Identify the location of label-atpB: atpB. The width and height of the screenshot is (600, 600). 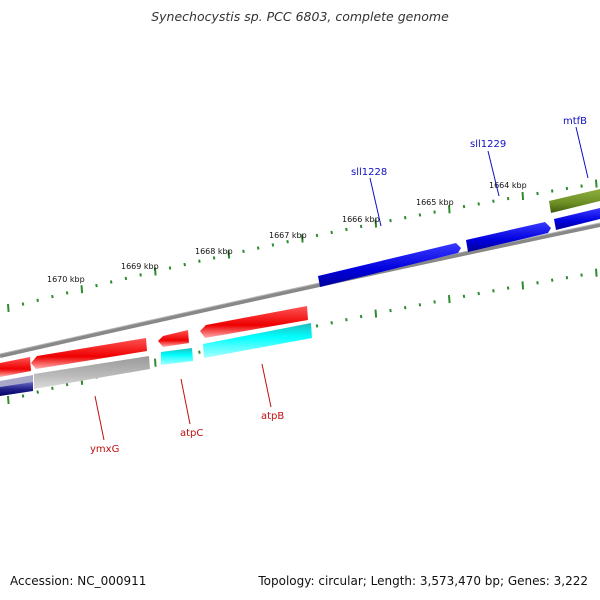
(272, 416).